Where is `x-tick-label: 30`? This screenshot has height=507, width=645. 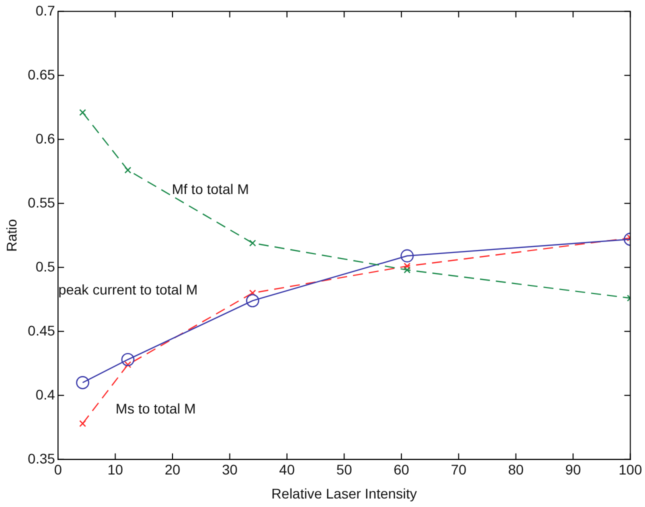
x-tick-label: 30 is located at coordinates (230, 470).